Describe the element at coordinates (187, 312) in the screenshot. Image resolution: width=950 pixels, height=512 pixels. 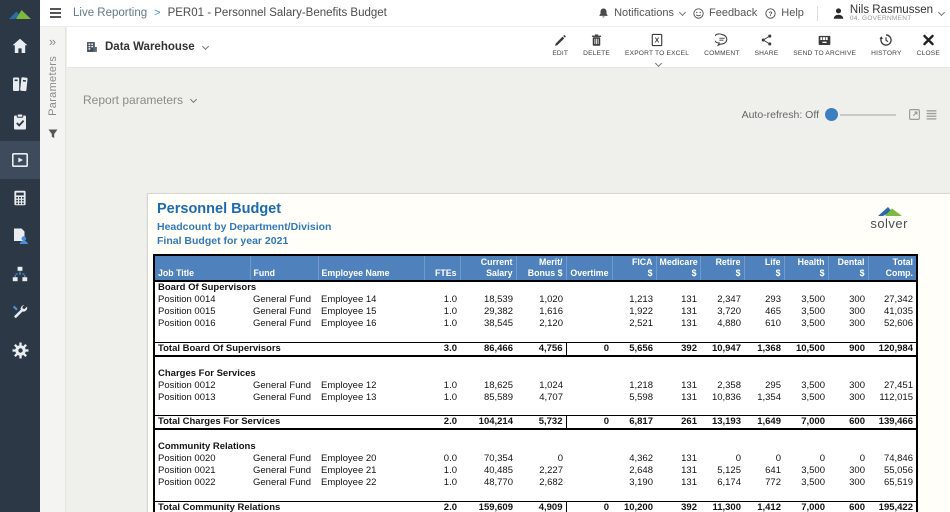
I see `cell: Position 0015` at that location.